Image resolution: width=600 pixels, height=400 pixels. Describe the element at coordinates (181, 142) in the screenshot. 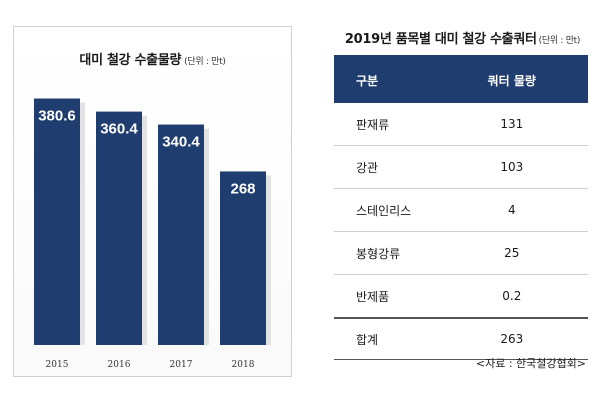

I see `bar-value-label: 340.4` at that location.